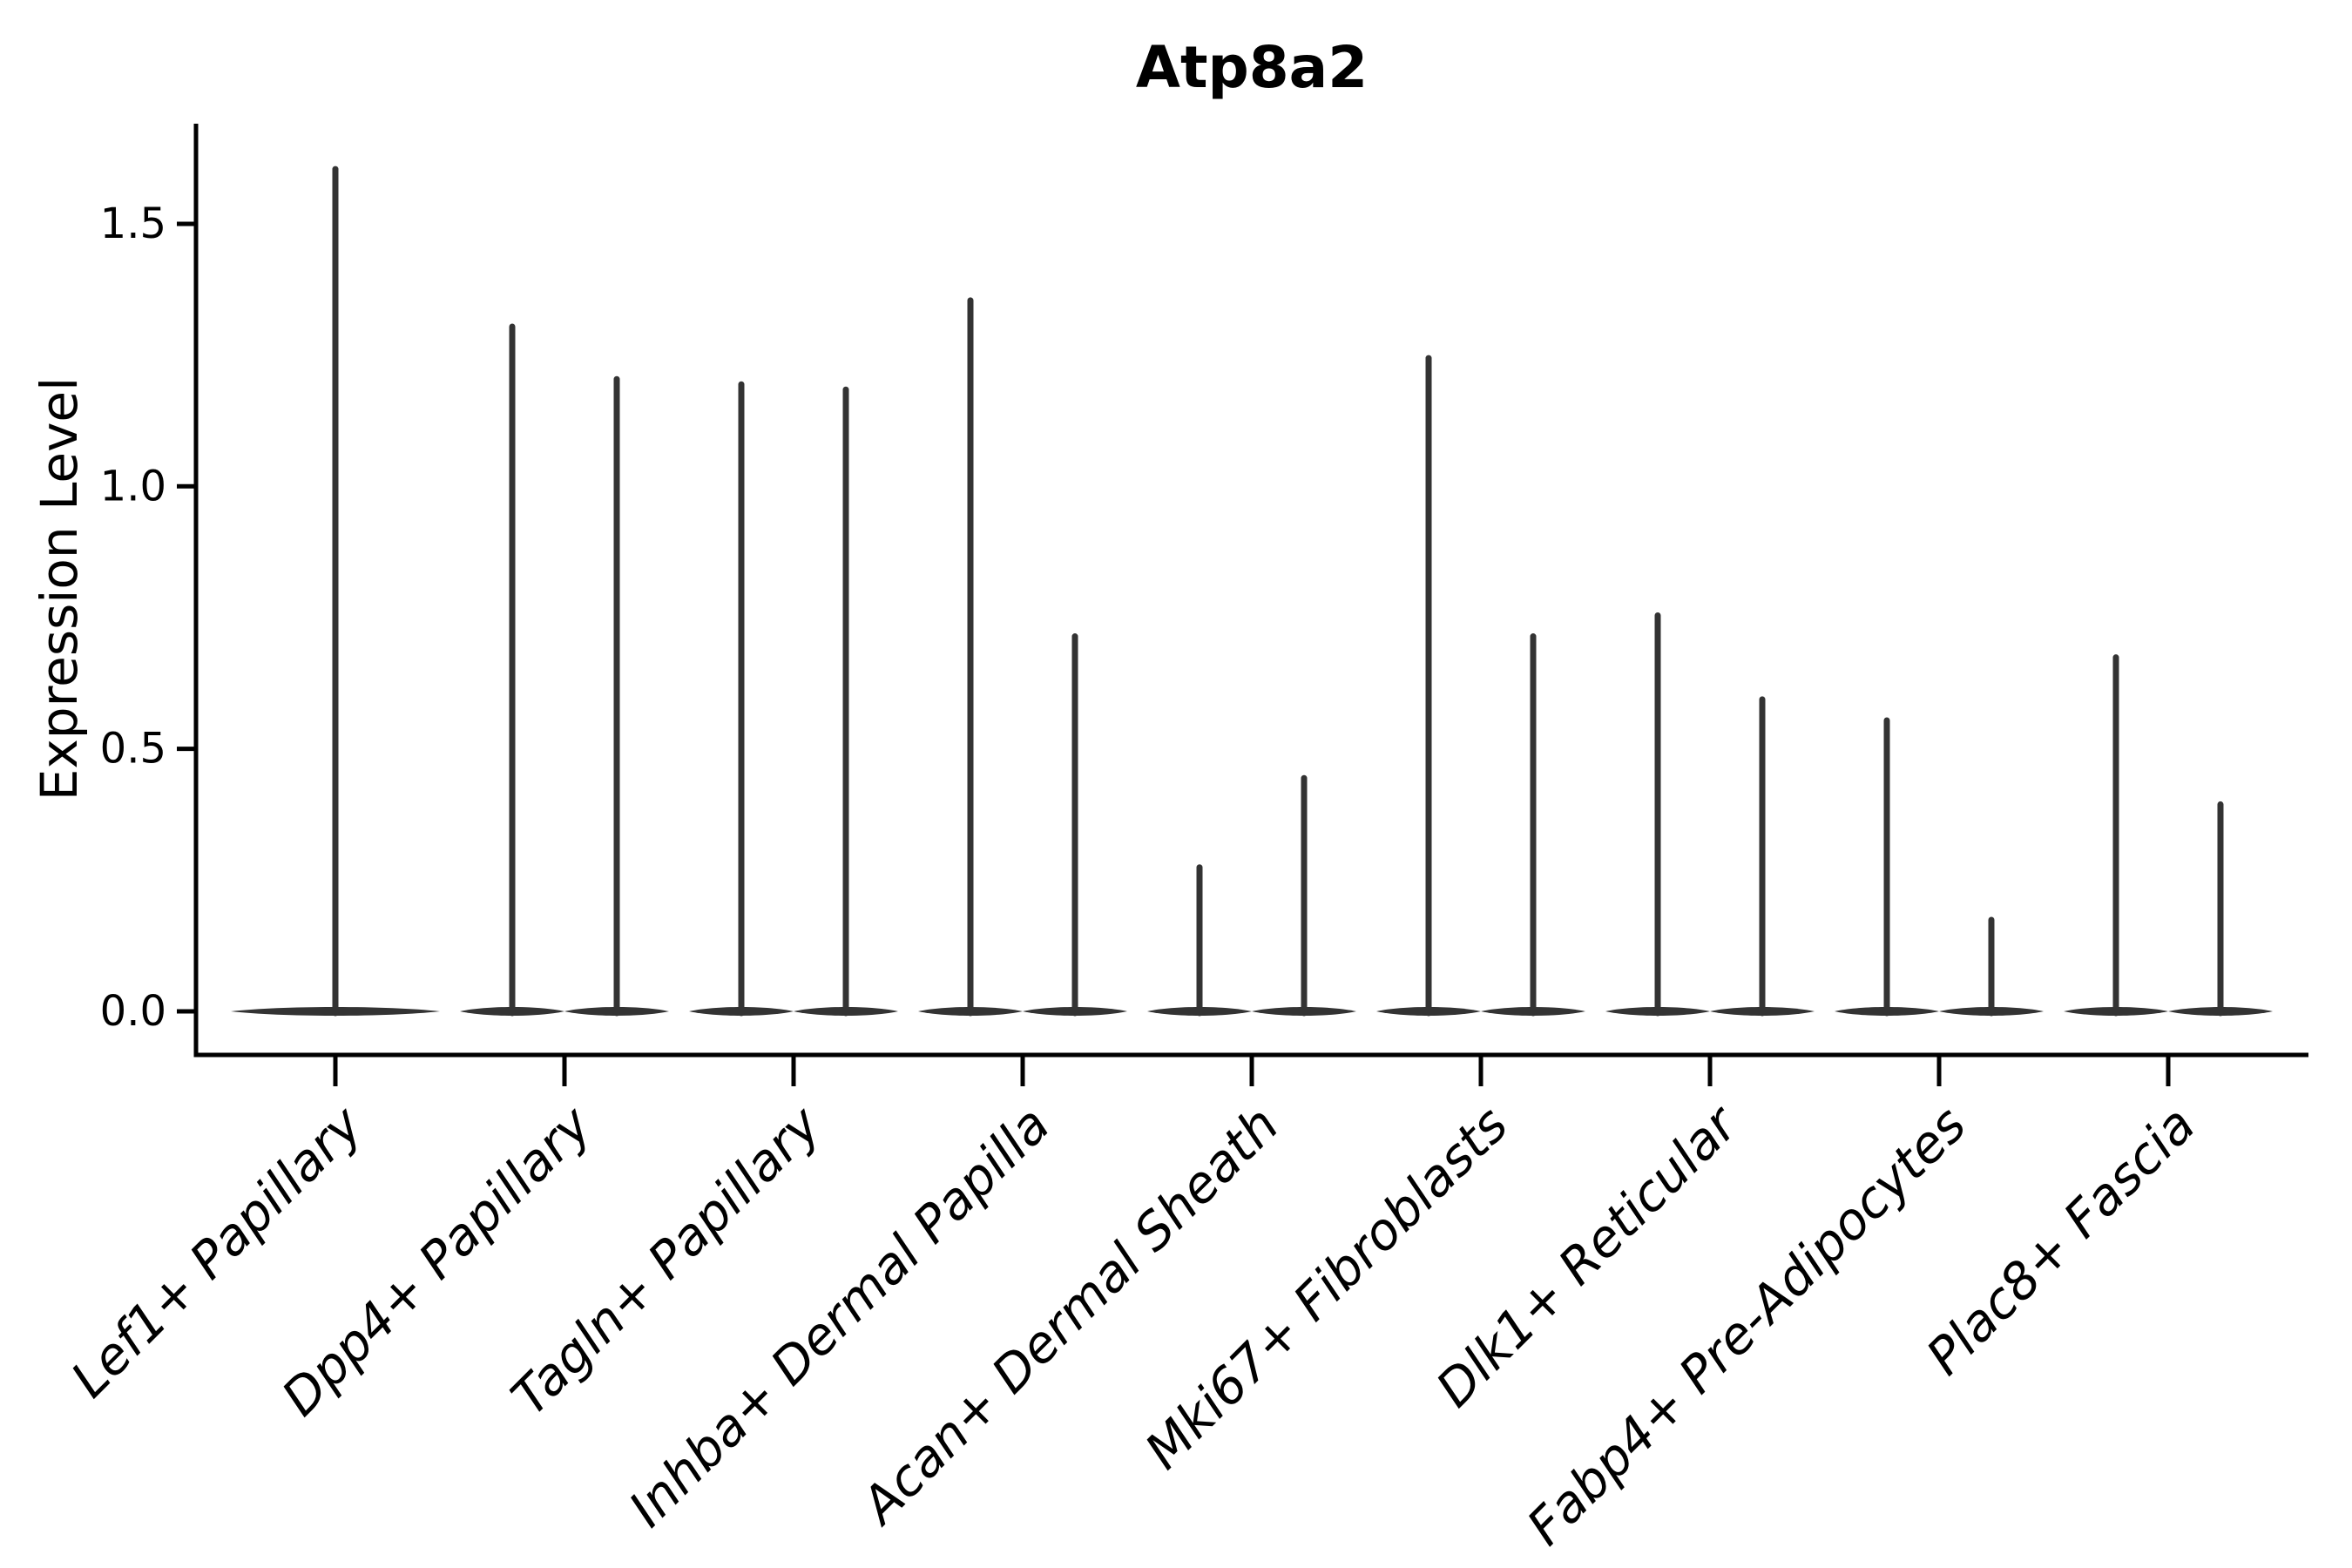  I want to click on y-tick-label: 0.0, so click(133, 1012).